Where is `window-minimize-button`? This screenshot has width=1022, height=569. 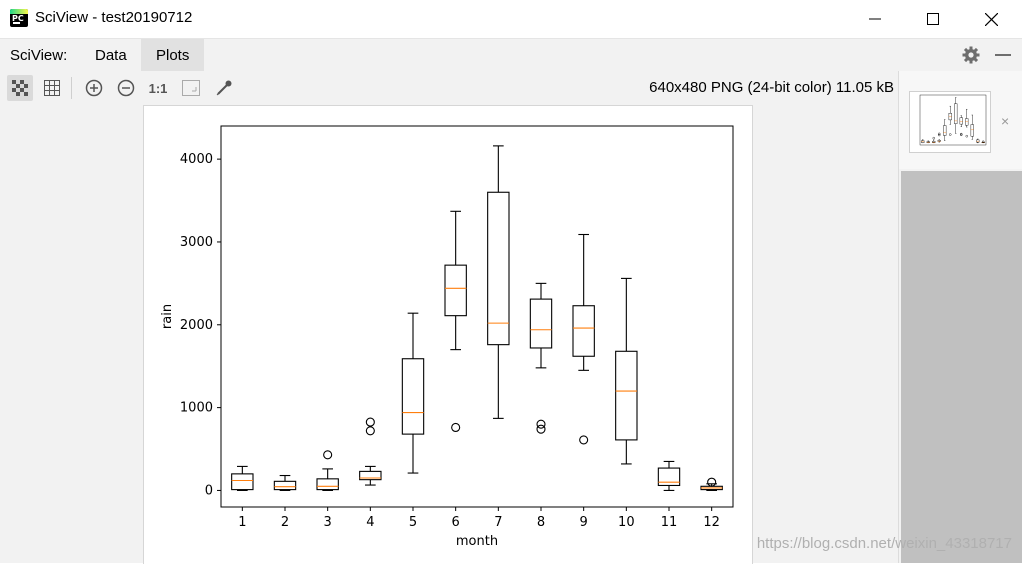
window-minimize-button is located at coordinates (875, 19).